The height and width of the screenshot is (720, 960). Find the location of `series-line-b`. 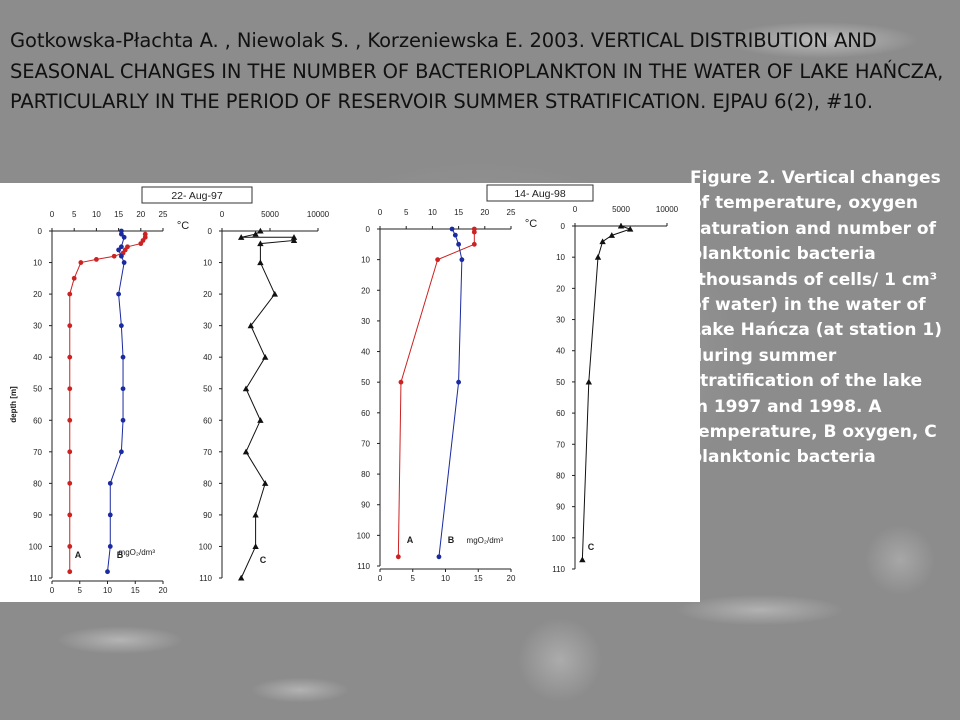

series-line-b is located at coordinates (116, 401).